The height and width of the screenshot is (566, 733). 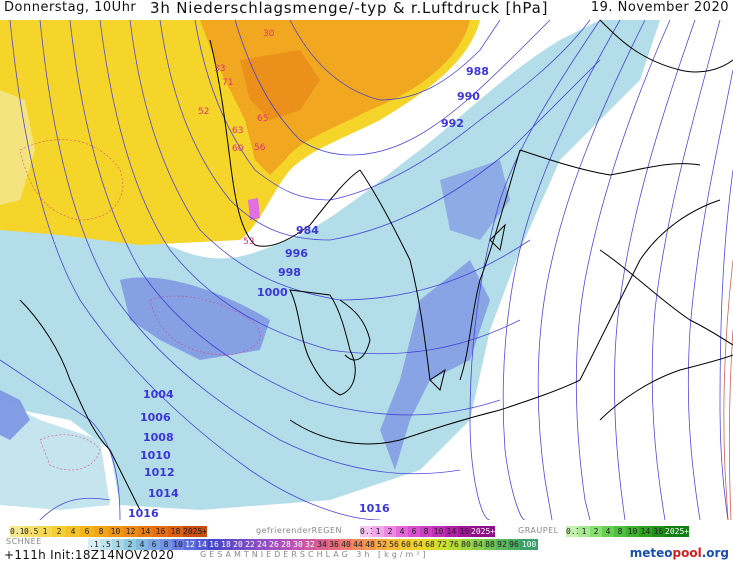 What do you see at coordinates (238, 149) in the screenshot?
I see `svg-text: 60` at bounding box center [238, 149].